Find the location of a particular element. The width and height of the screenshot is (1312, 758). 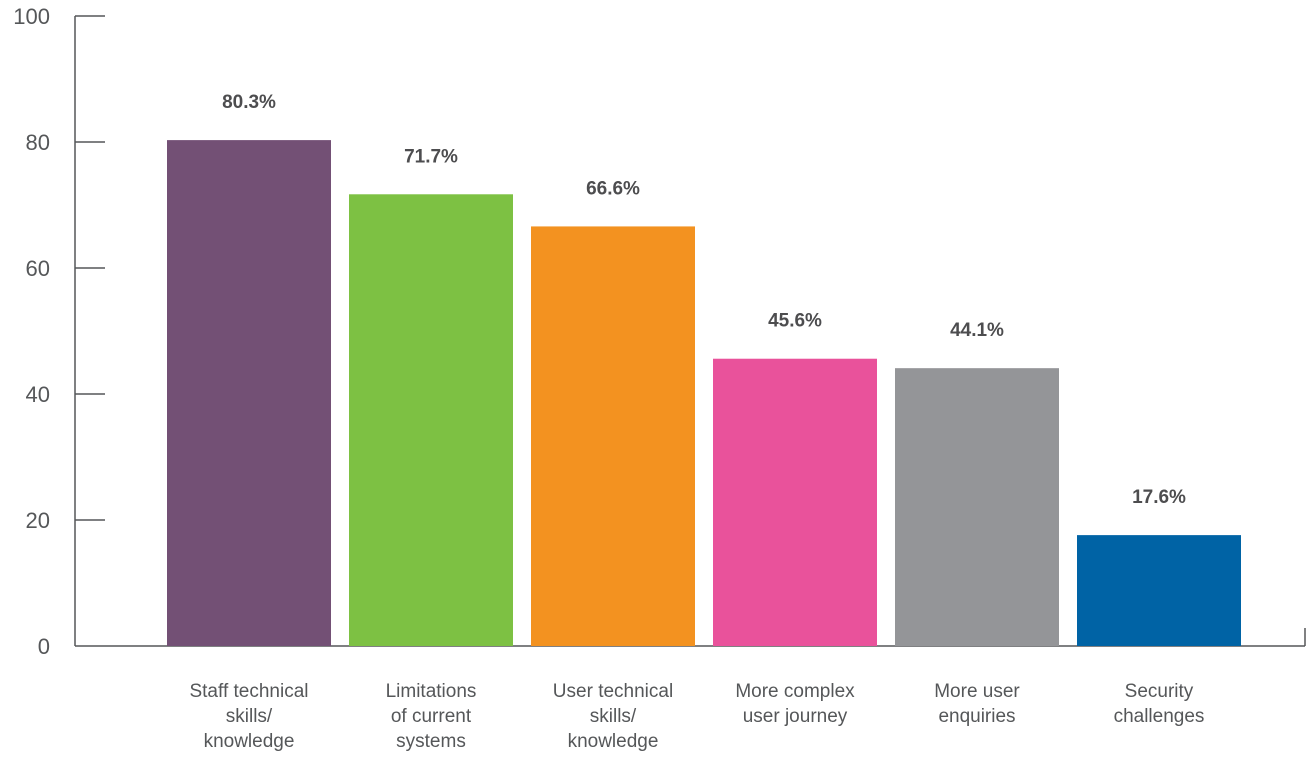

data-label: 71.7% is located at coordinates (431, 156).